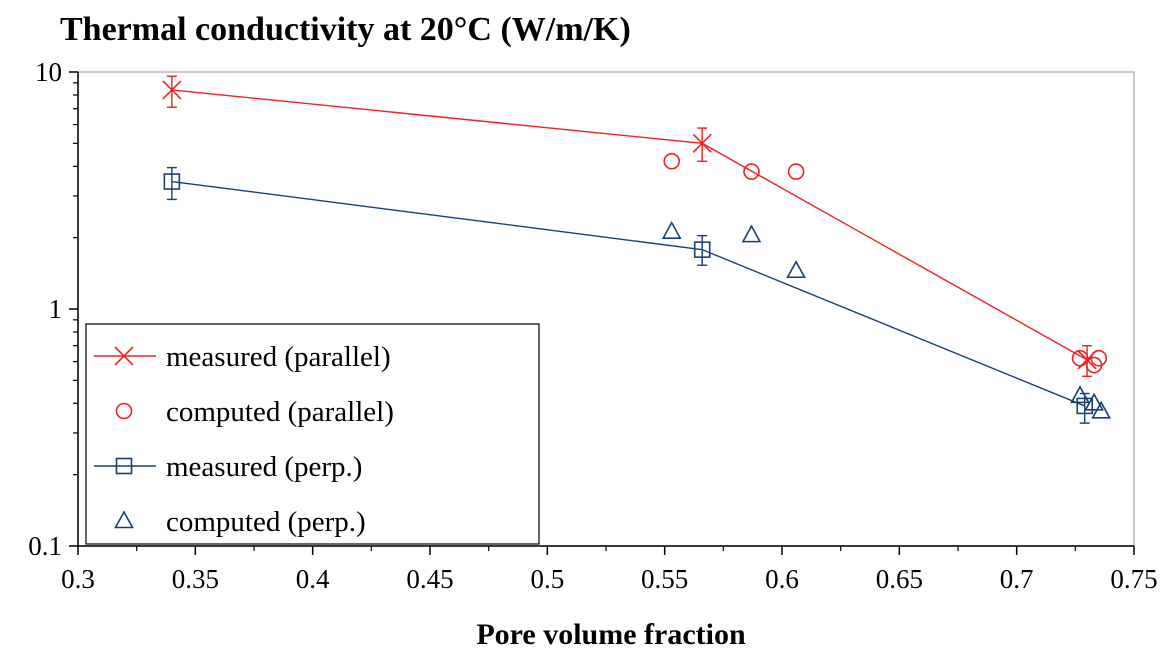 The width and height of the screenshot is (1170, 653). I want to click on x-tick-label: 0.75, so click(1133, 579).